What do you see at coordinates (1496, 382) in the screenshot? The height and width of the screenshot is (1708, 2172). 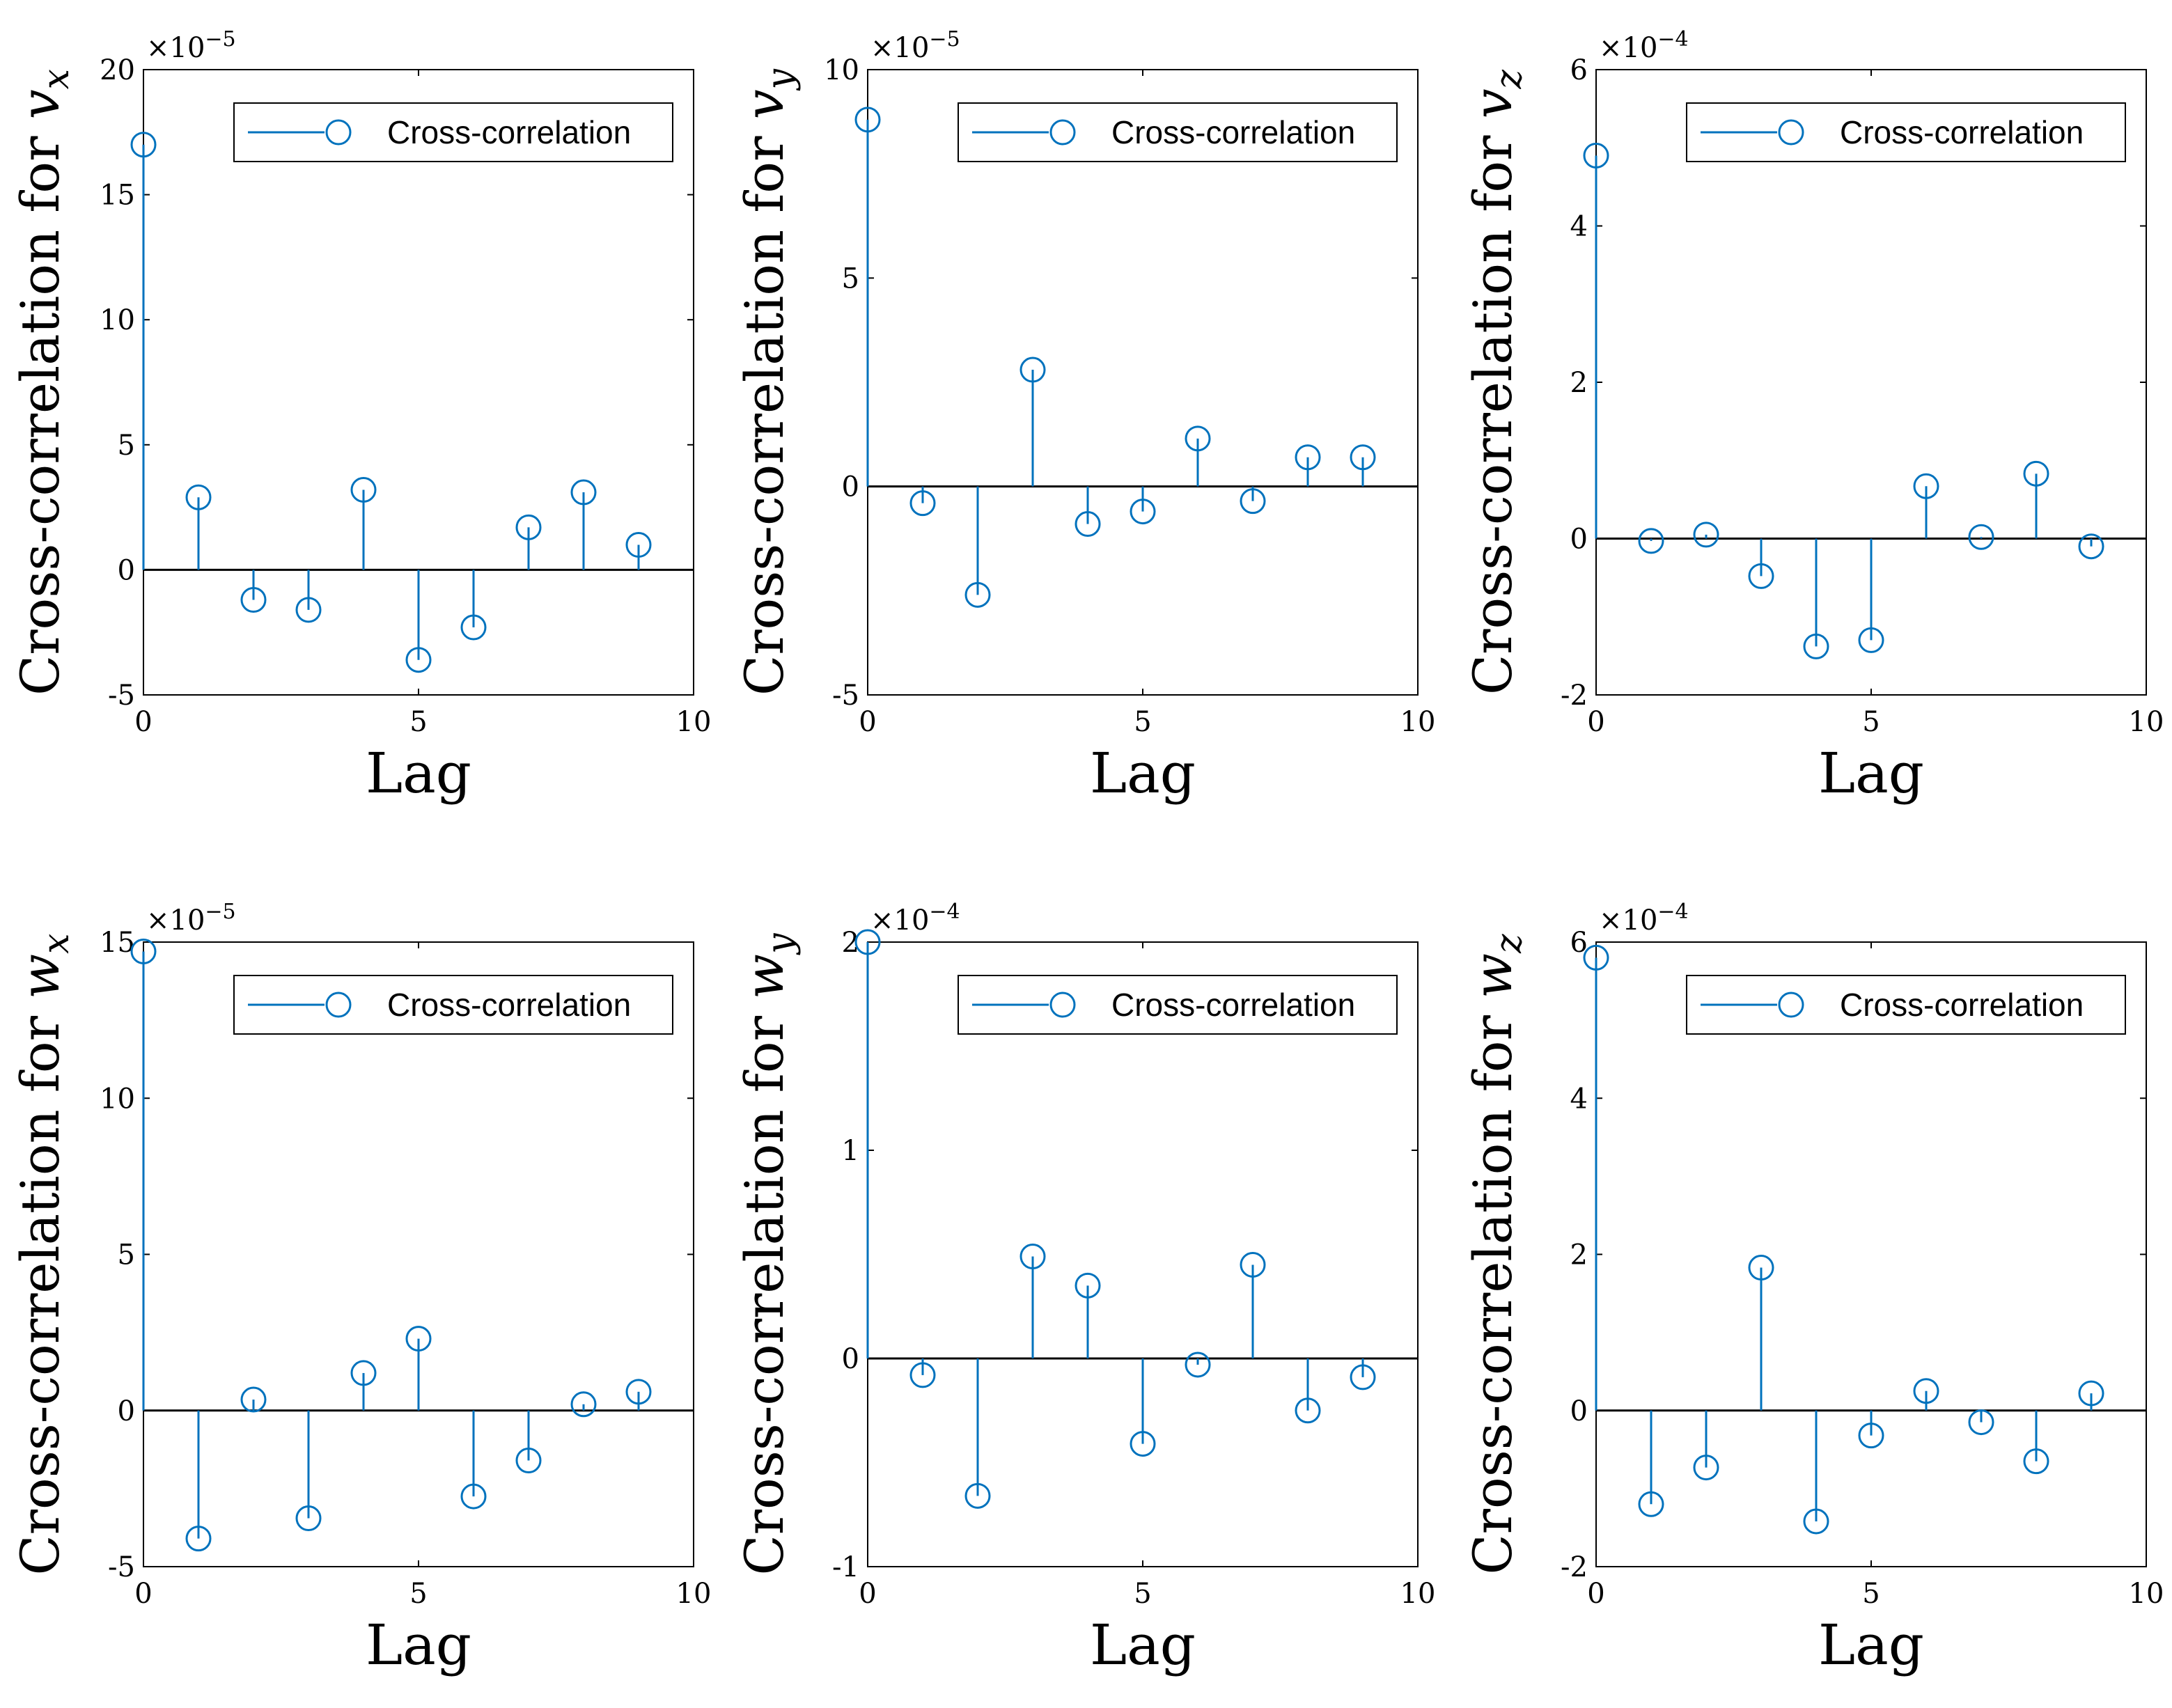 I see `y-axis-label: Cross-correlation for vz` at bounding box center [1496, 382].